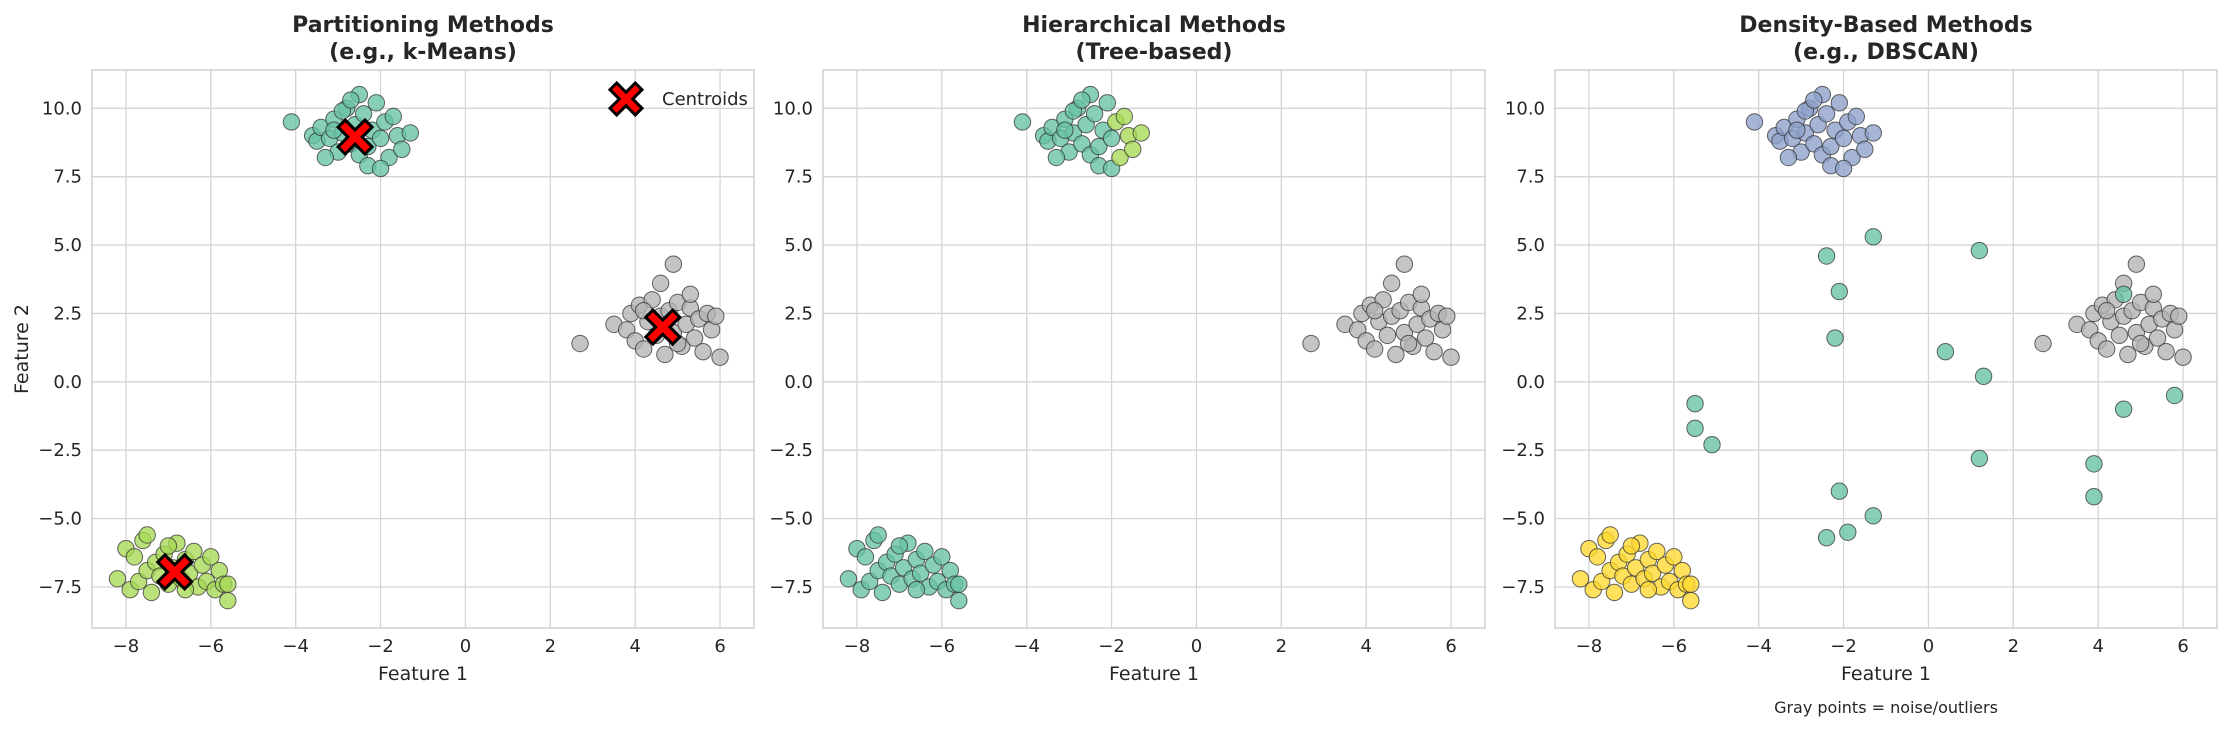  What do you see at coordinates (1154, 25) in the screenshot?
I see `chart-title-line: Hierarchical Methods` at bounding box center [1154, 25].